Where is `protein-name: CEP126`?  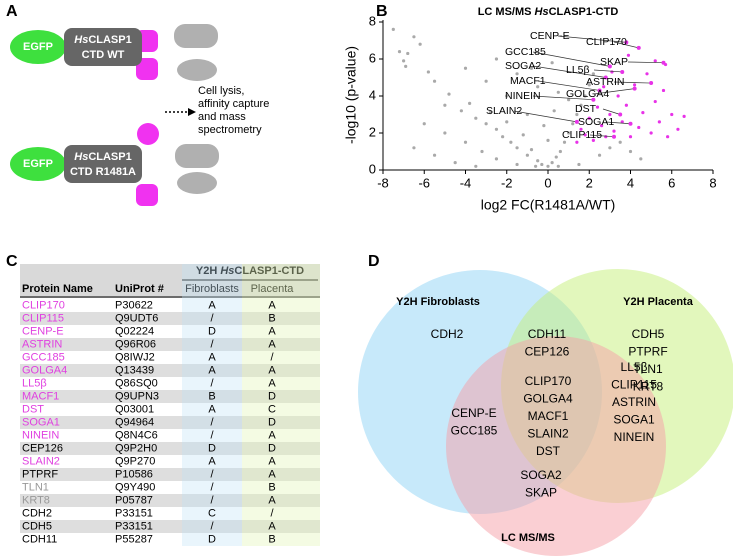
protein-name: CEP126 is located at coordinates (42, 448).